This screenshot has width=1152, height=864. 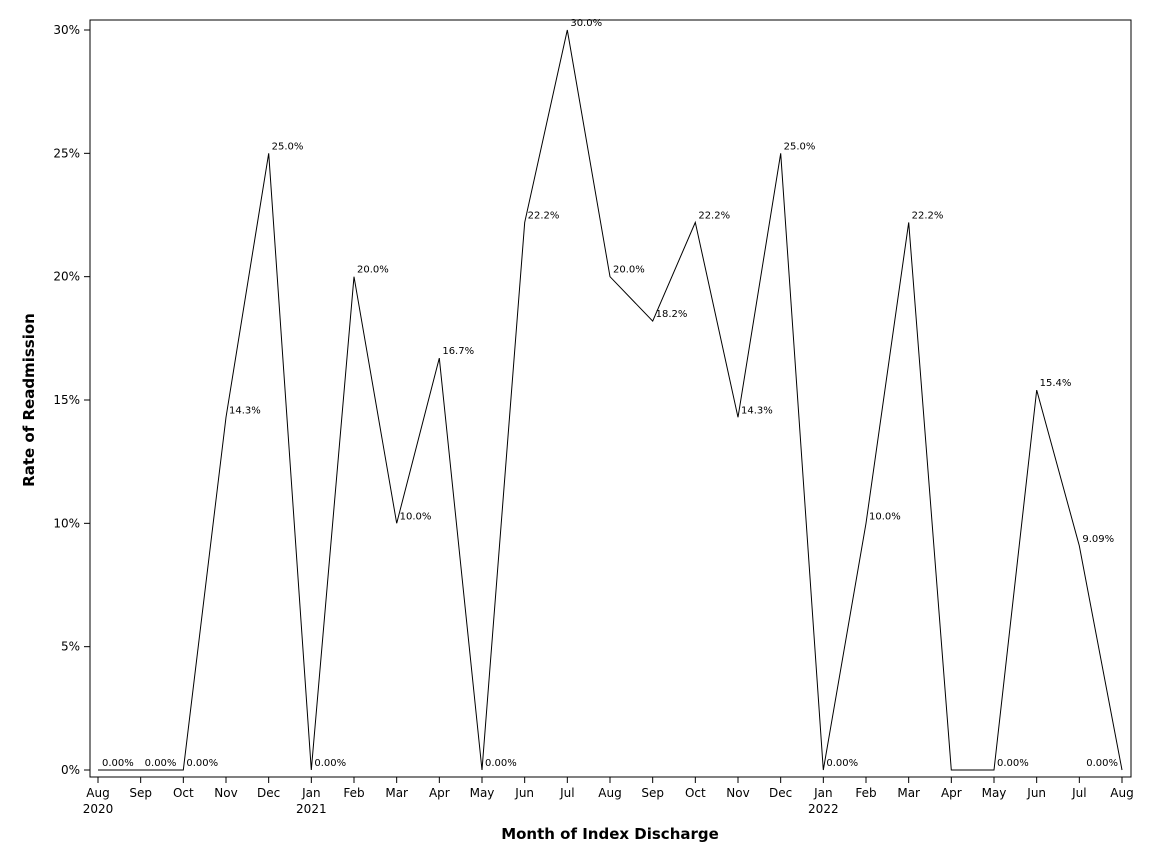 What do you see at coordinates (70, 647) in the screenshot?
I see `y-tick-label: 5%` at bounding box center [70, 647].